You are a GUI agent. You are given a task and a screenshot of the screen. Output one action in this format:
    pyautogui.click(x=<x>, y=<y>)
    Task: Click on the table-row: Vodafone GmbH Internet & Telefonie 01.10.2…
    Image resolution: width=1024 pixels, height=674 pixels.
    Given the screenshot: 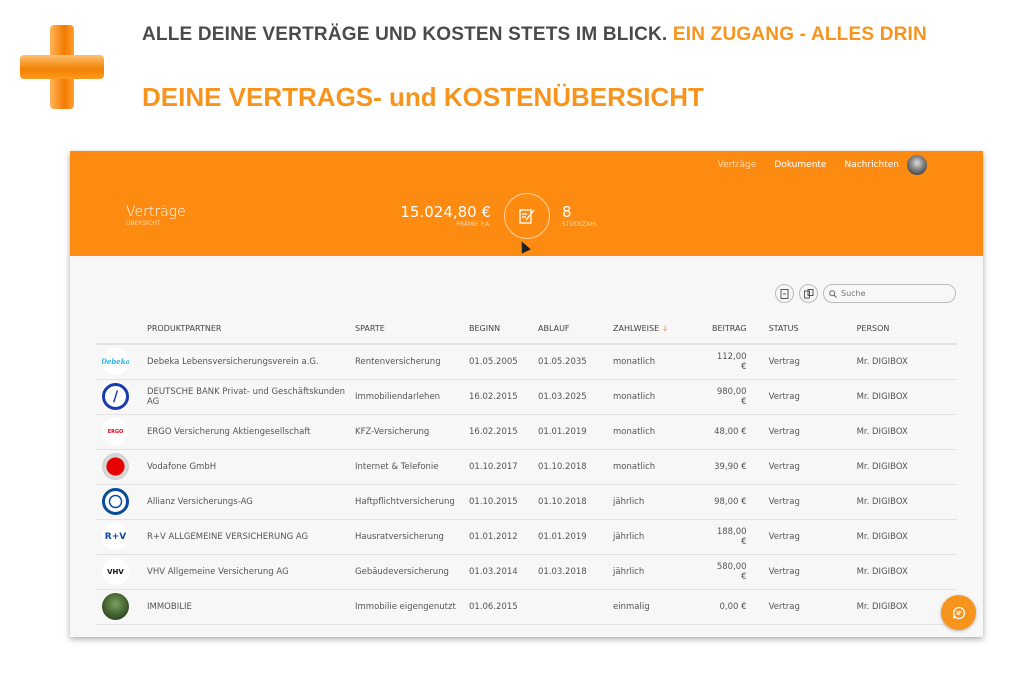 What is the action you would take?
    pyautogui.click(x=526, y=467)
    